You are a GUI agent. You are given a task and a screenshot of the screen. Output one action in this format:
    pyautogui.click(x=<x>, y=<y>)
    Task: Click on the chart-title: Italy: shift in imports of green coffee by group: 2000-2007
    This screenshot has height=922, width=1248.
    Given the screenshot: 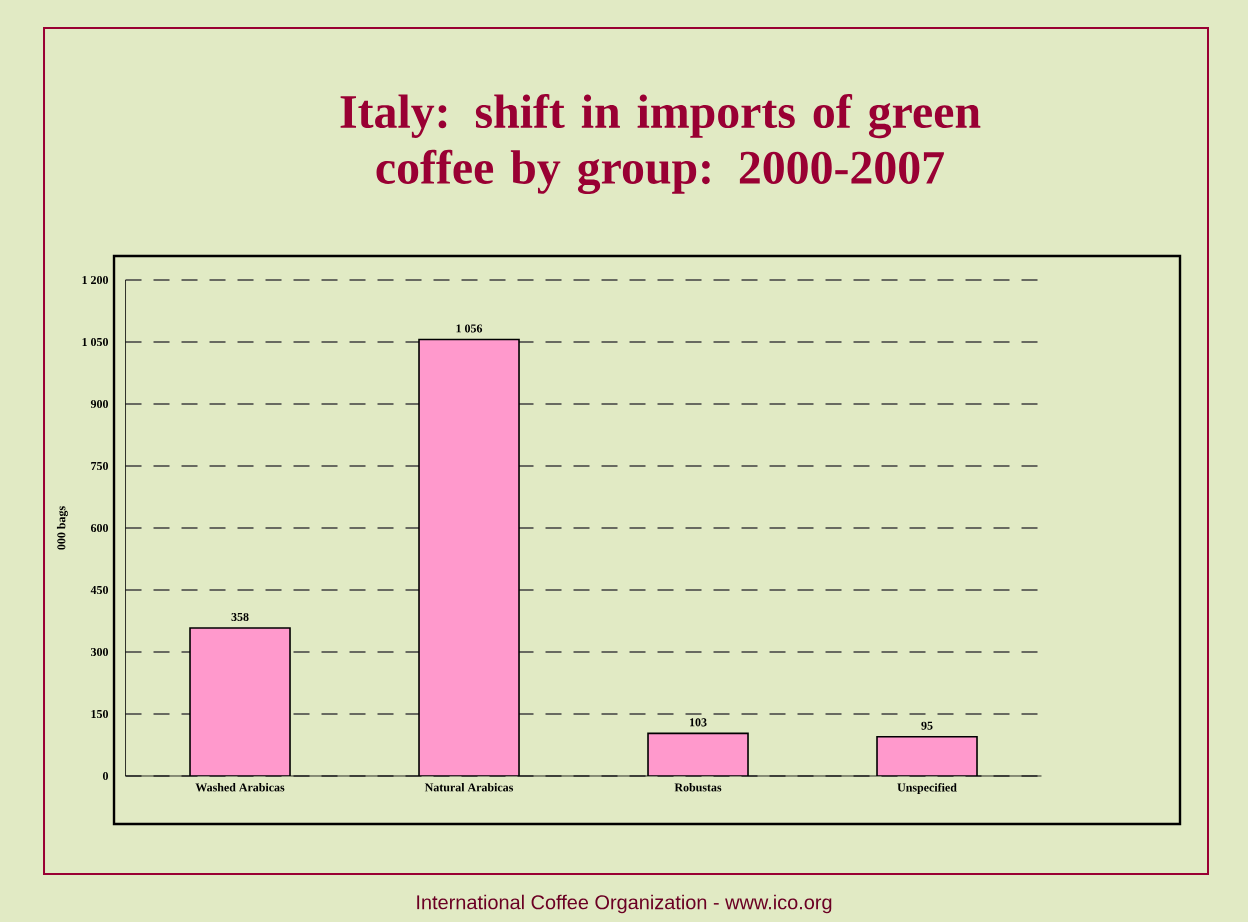 What is the action you would take?
    pyautogui.click(x=660, y=143)
    